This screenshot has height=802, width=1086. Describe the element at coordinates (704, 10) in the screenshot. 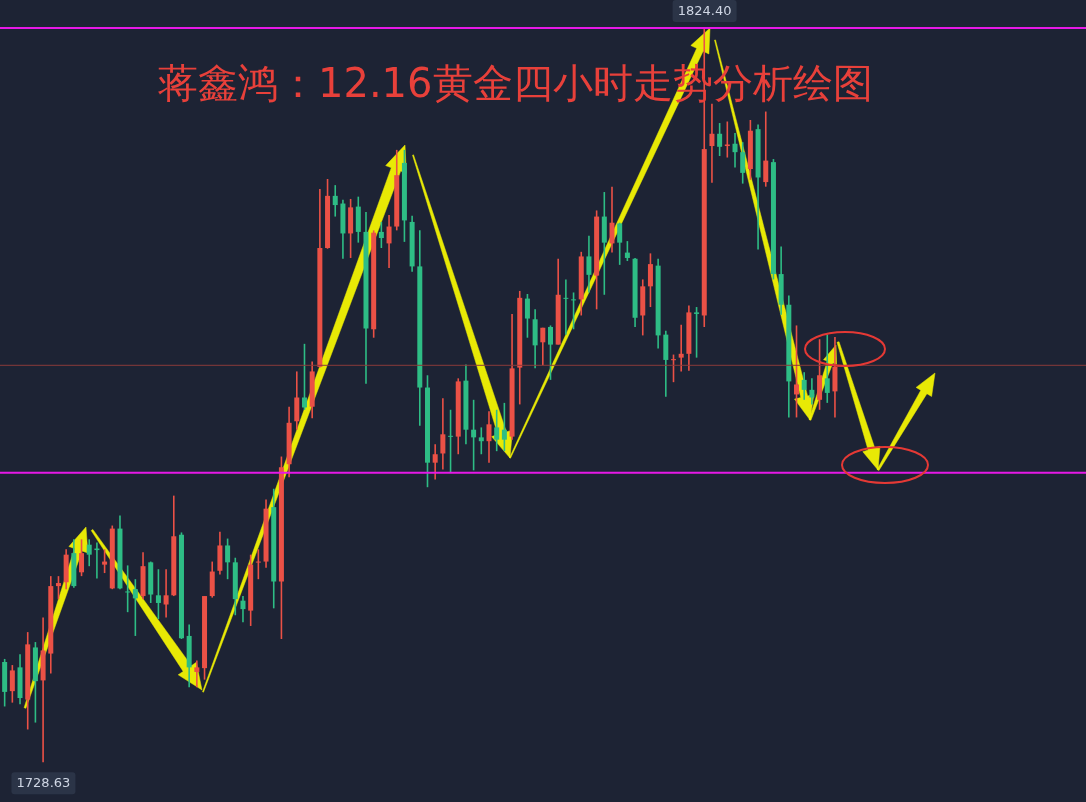

I see `annotation: 1824.40` at that location.